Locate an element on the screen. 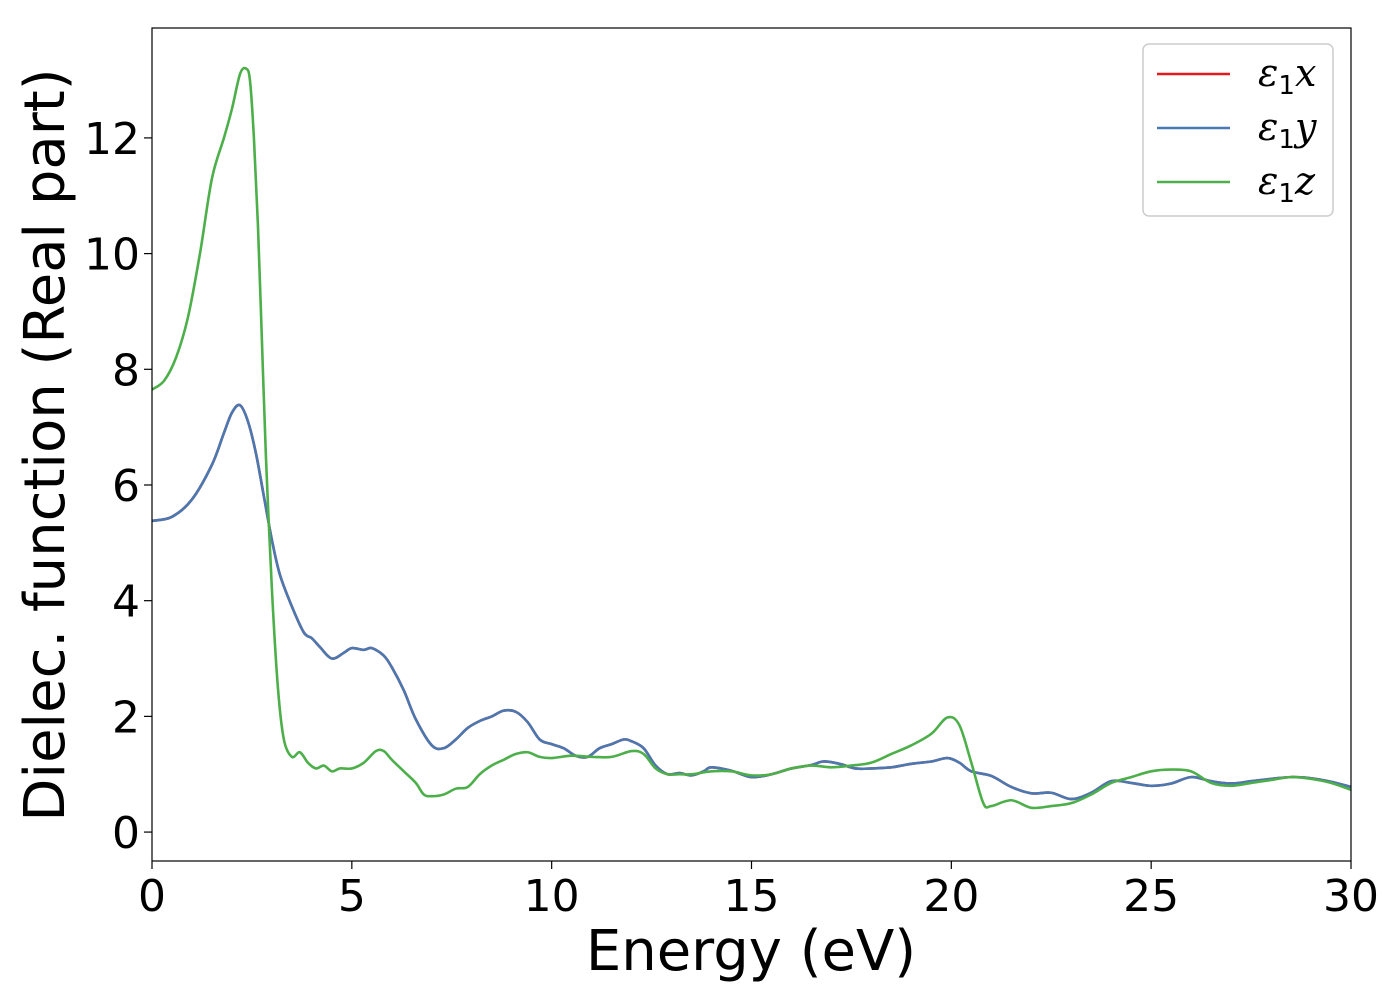 This screenshot has width=1400, height=1000. legend-label-x: ε1x is located at coordinates (1287, 76).